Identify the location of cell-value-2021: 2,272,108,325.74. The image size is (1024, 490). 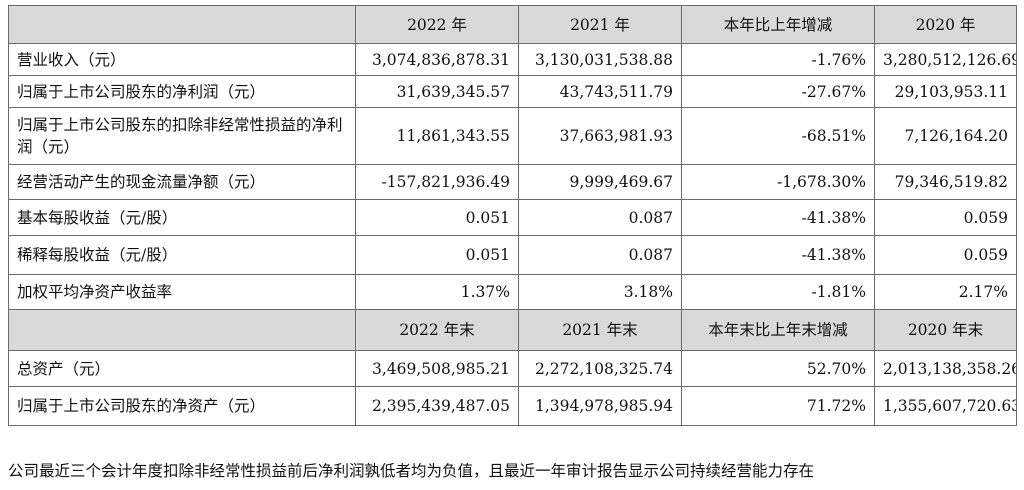
(600, 368).